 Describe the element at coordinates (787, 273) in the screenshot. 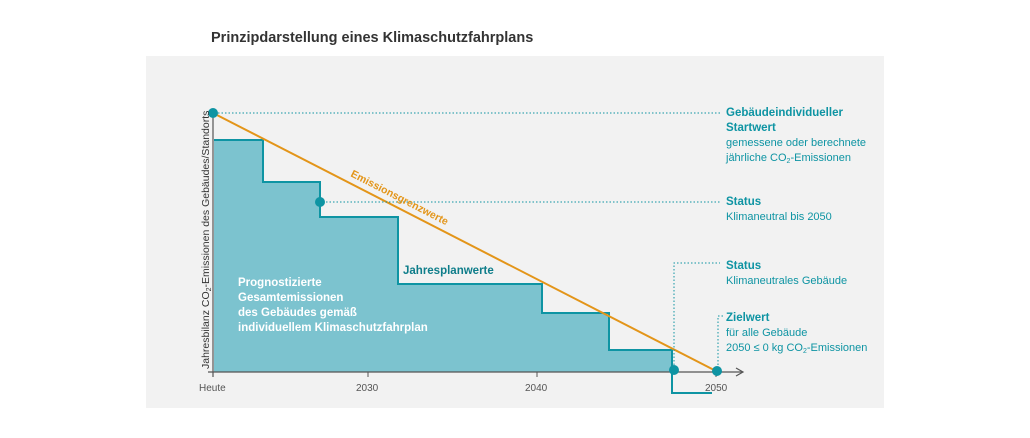

I see `annotation-status-2: Status Klimaneutrales Gebäude` at that location.